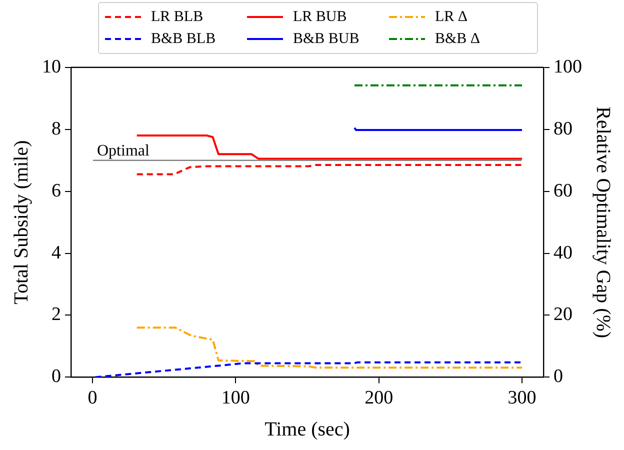 This screenshot has width=624, height=450. Describe the element at coordinates (57, 253) in the screenshot. I see `y-tick-label: 4` at that location.